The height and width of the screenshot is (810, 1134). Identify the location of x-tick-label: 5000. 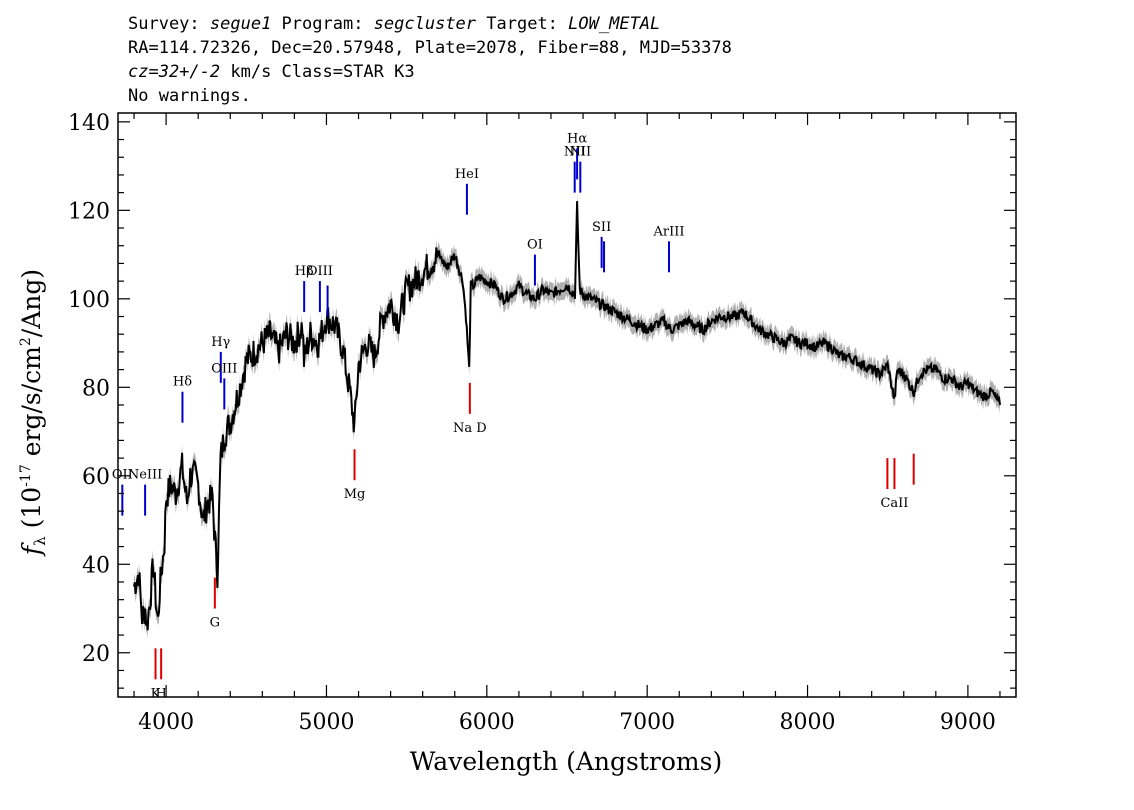
(326, 722).